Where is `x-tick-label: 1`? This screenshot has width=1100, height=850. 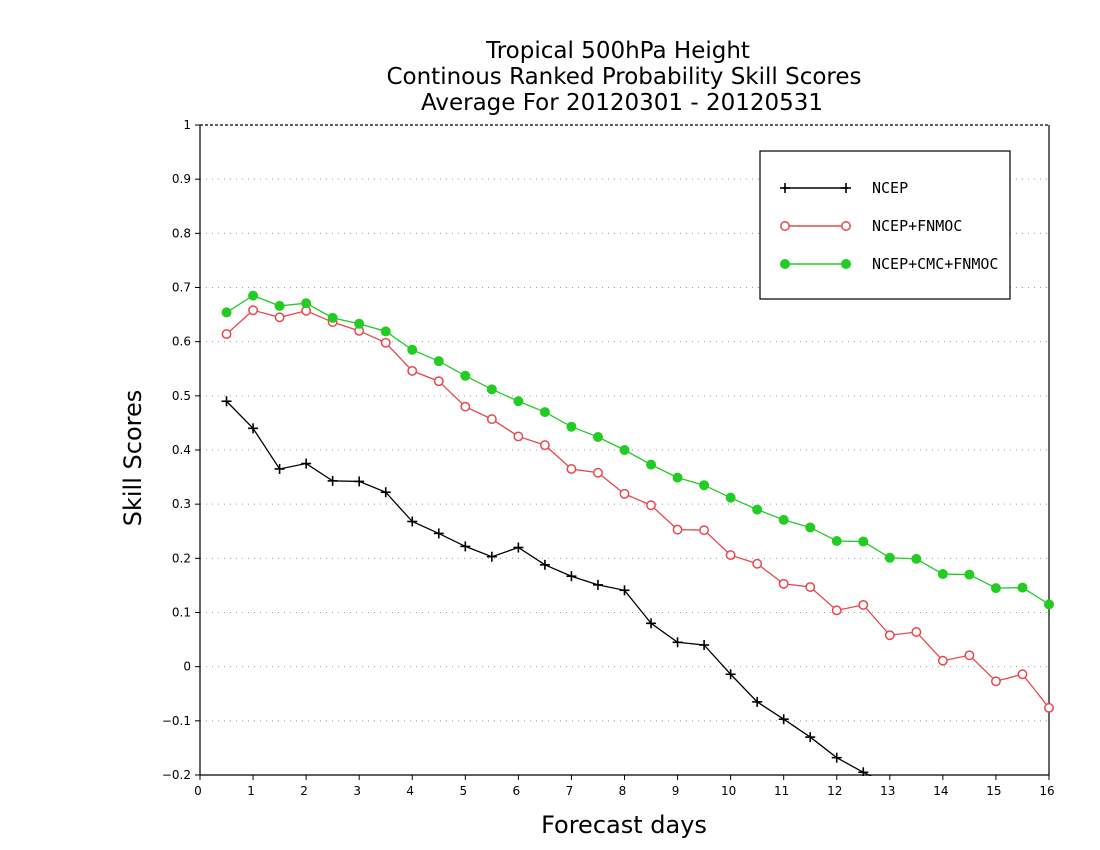 x-tick-label: 1 is located at coordinates (251, 791).